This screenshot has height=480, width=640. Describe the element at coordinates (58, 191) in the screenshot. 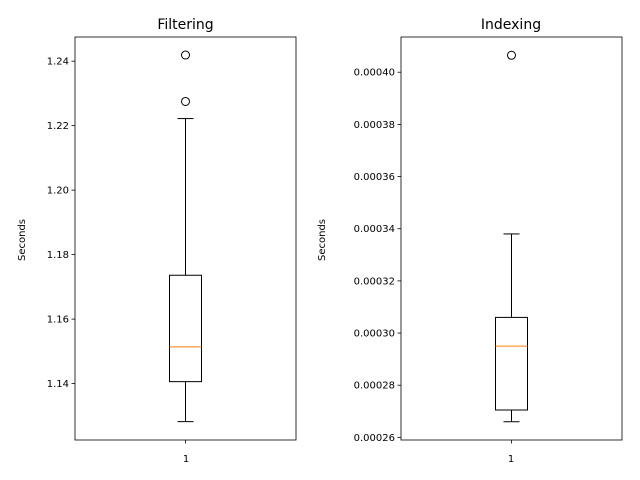

I see `filtering-y-tick-label: 1.20` at that location.